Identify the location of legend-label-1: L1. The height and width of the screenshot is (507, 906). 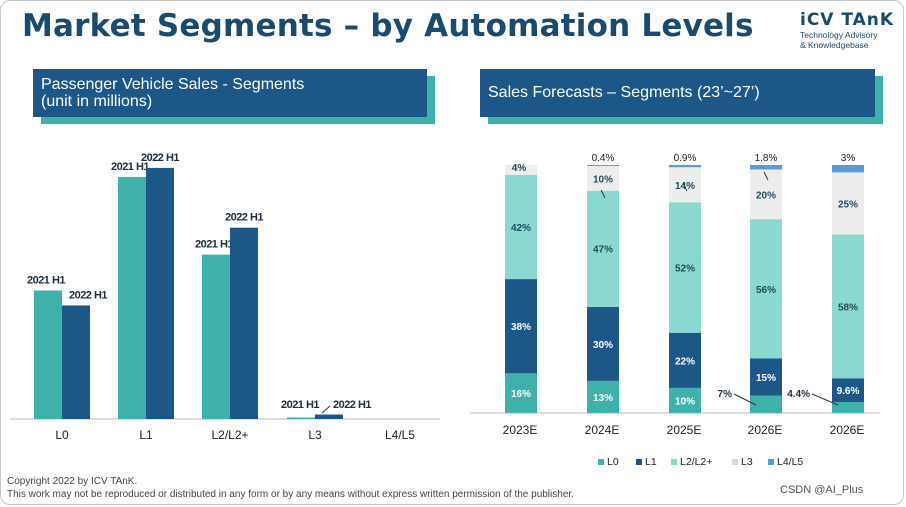
(651, 462).